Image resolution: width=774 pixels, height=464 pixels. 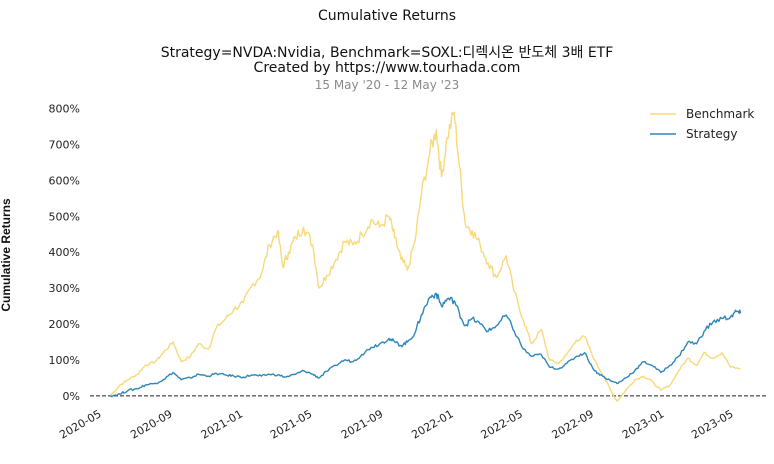 What do you see at coordinates (64, 144) in the screenshot?
I see `y-tick-label: 700%` at bounding box center [64, 144].